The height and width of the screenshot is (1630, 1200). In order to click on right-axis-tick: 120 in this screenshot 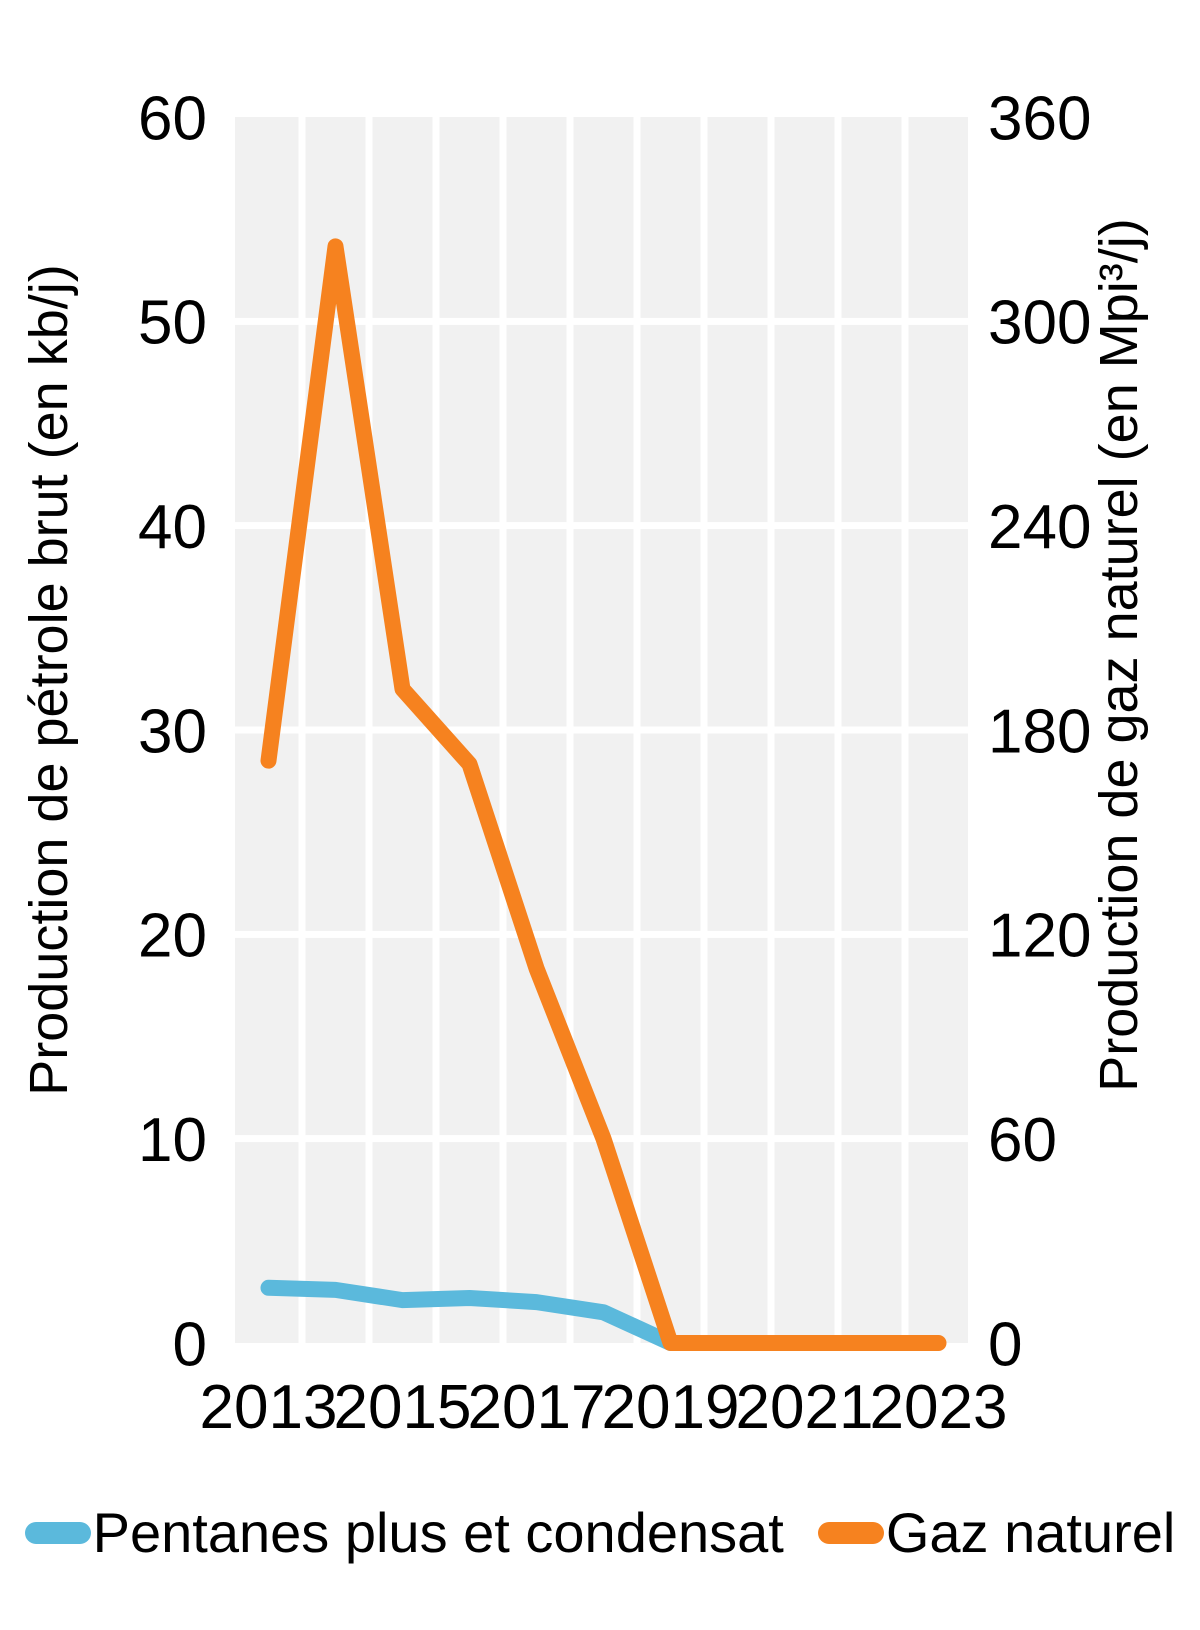, I will do `click(1039, 936)`.